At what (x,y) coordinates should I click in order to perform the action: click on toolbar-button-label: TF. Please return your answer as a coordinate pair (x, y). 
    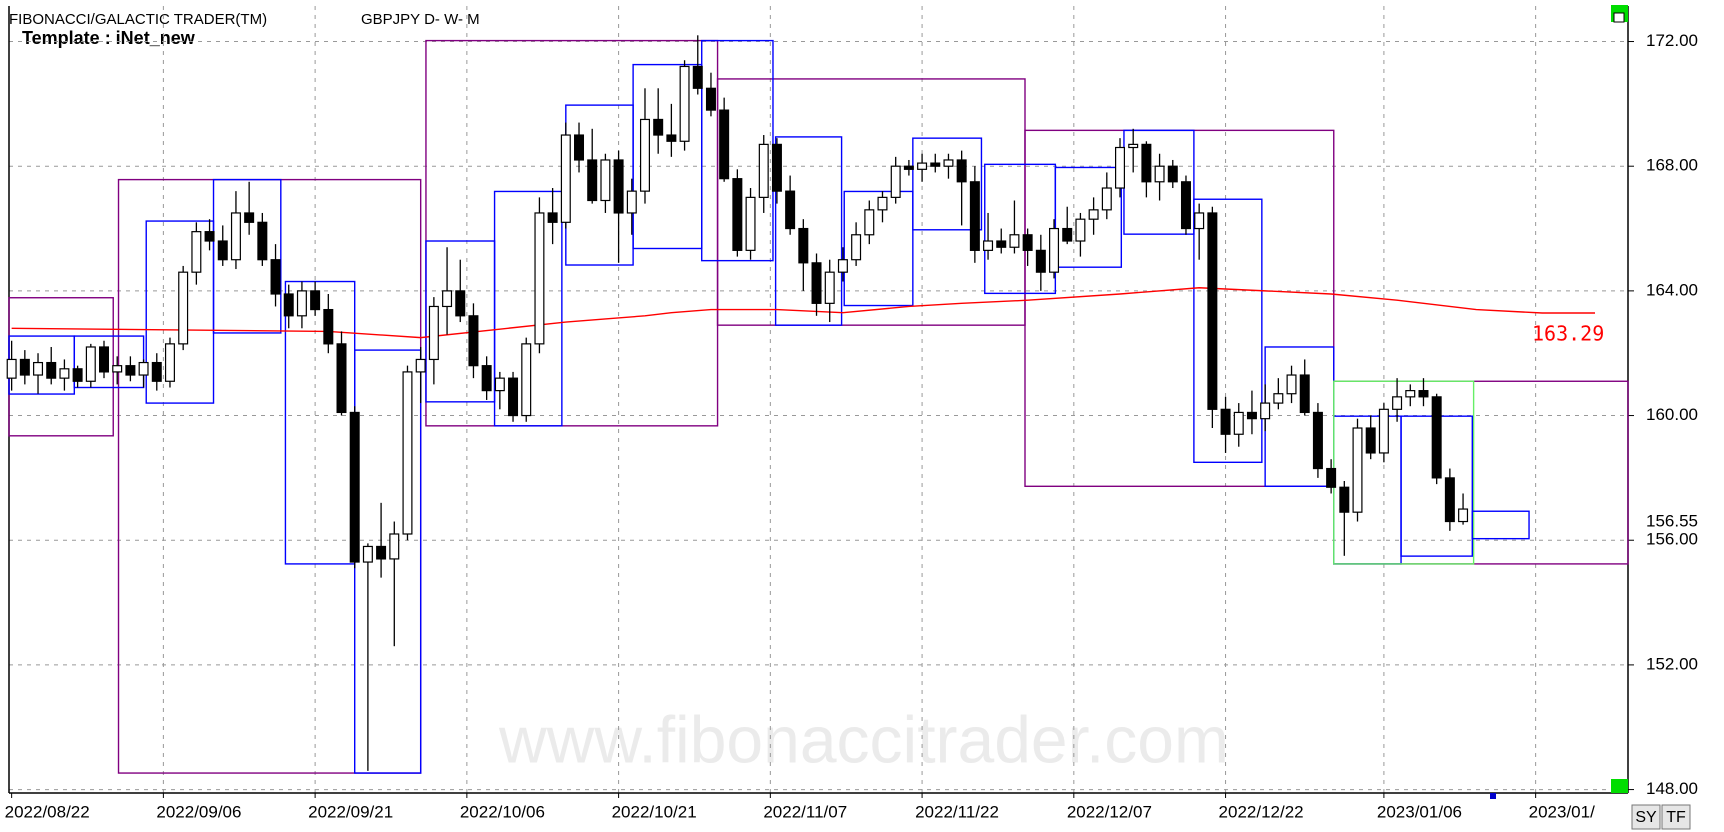
    Looking at the image, I should click on (1676, 817).